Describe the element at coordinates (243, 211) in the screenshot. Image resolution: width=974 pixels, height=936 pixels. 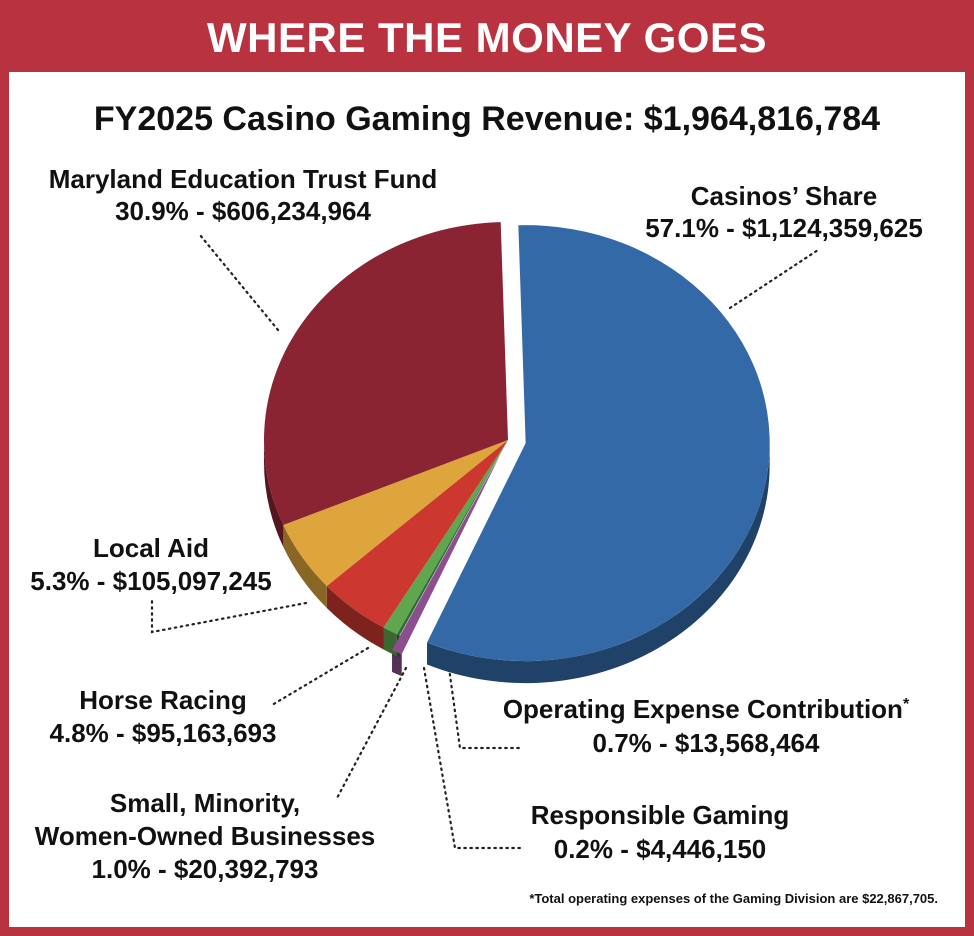
I see `value-education: 30.9% - $606,234,964` at that location.